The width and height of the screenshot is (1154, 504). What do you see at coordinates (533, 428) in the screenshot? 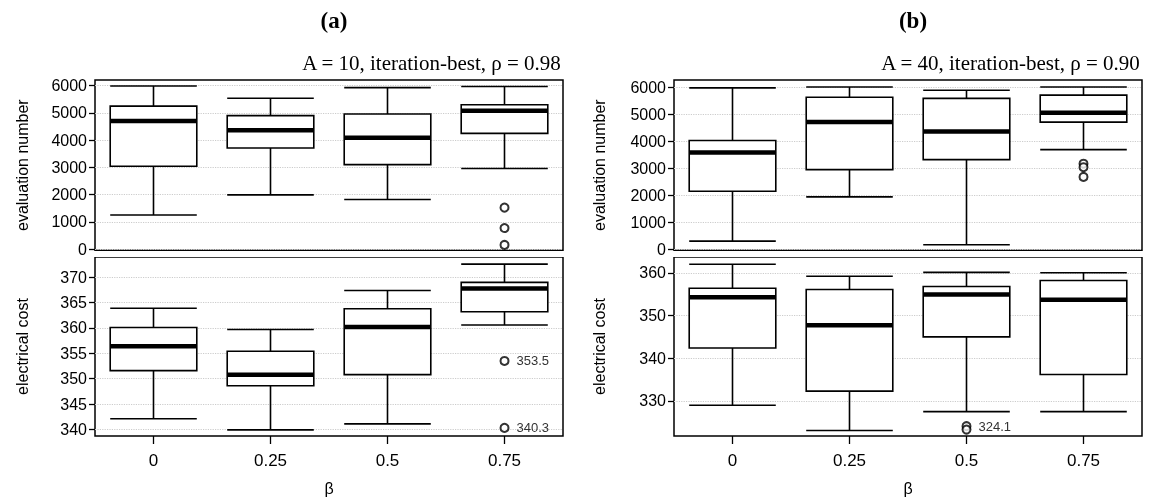
I see `annotation: 340.3` at bounding box center [533, 428].